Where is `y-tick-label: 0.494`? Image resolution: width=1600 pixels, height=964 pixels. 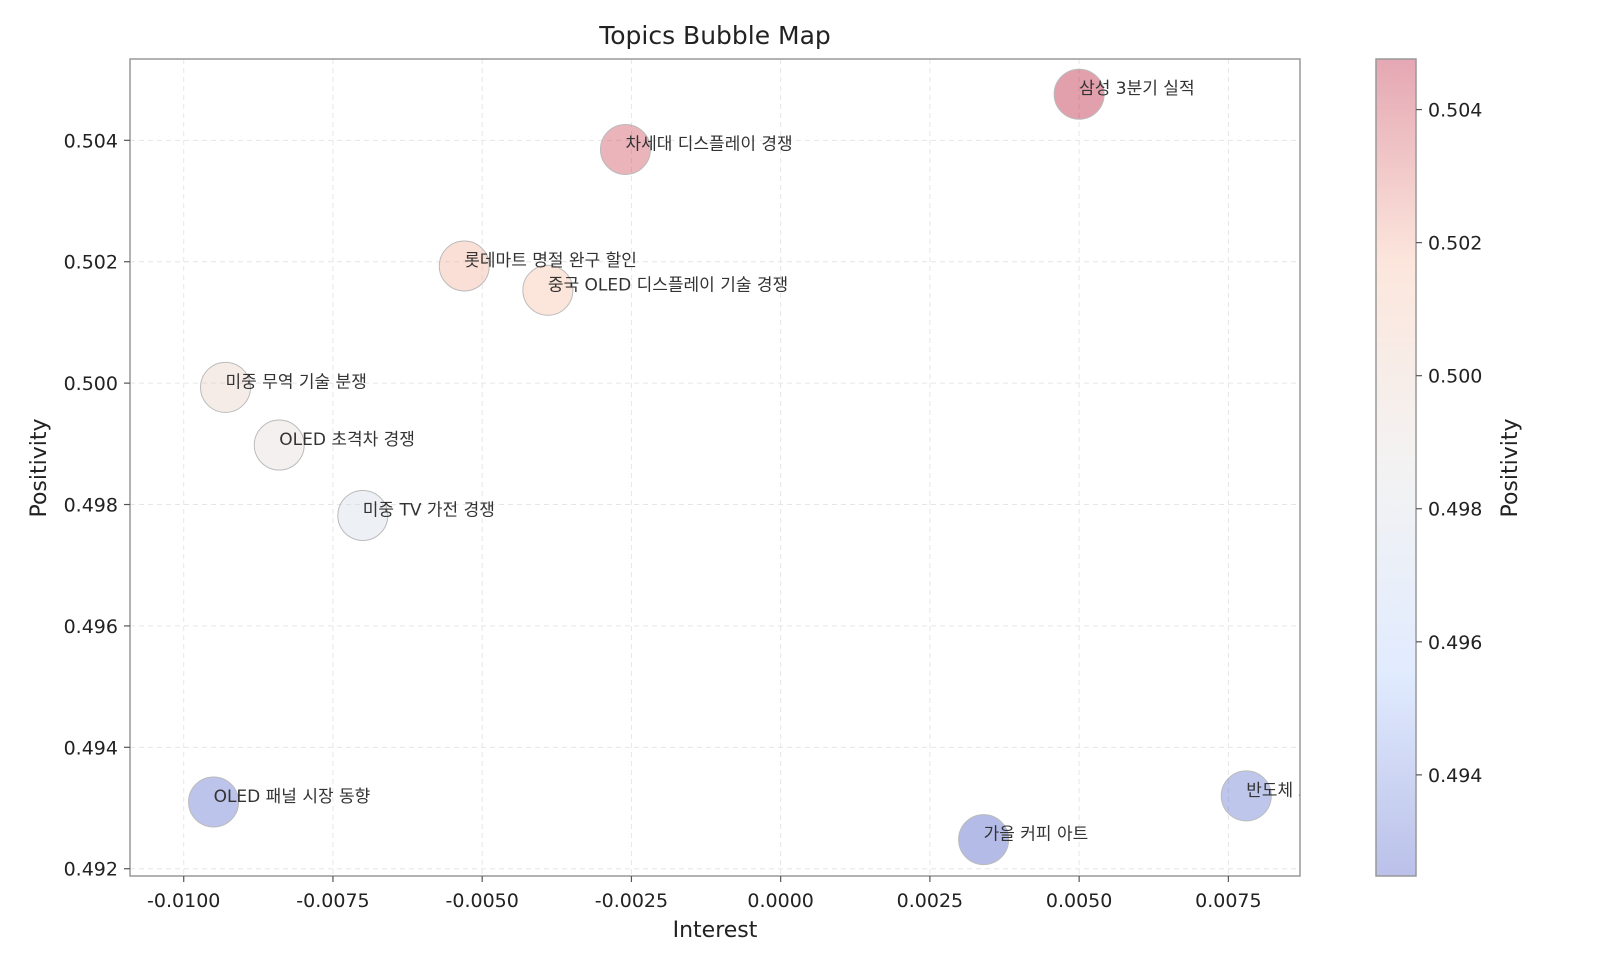 y-tick-label: 0.494 is located at coordinates (91, 748).